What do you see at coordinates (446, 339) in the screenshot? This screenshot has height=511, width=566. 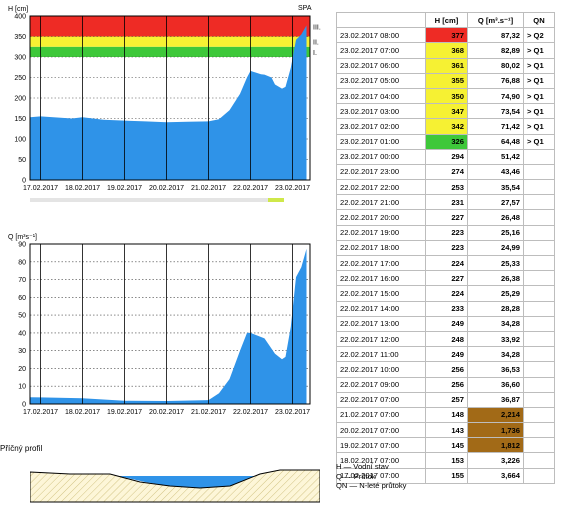 I see `row-h: 248` at bounding box center [446, 339].